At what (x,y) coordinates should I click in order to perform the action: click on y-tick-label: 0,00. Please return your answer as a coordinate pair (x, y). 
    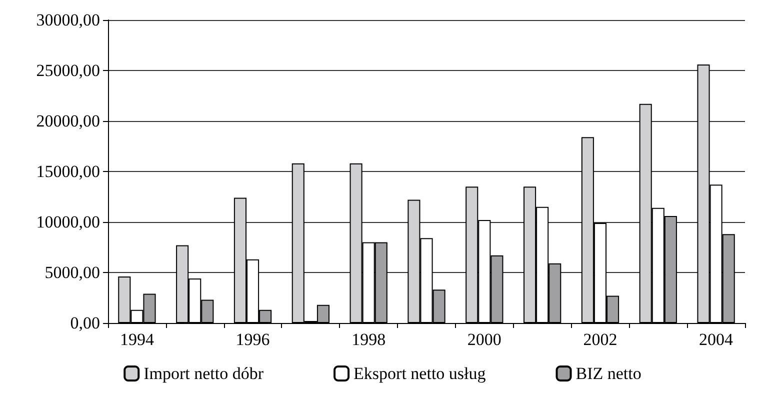
    Looking at the image, I should click on (85, 323).